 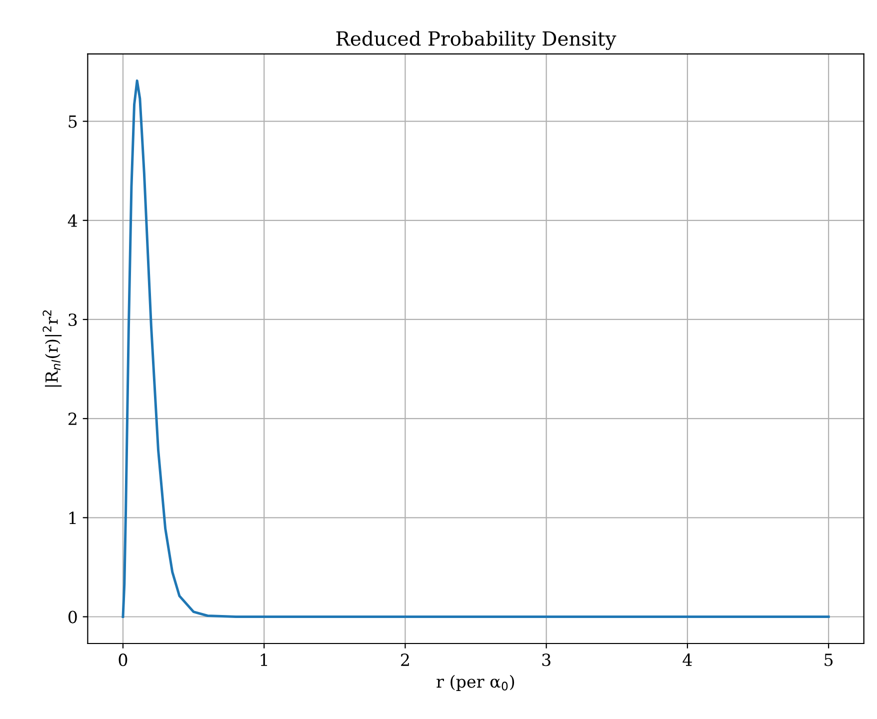 What do you see at coordinates (687, 660) in the screenshot?
I see `x-tick-label: 4` at bounding box center [687, 660].